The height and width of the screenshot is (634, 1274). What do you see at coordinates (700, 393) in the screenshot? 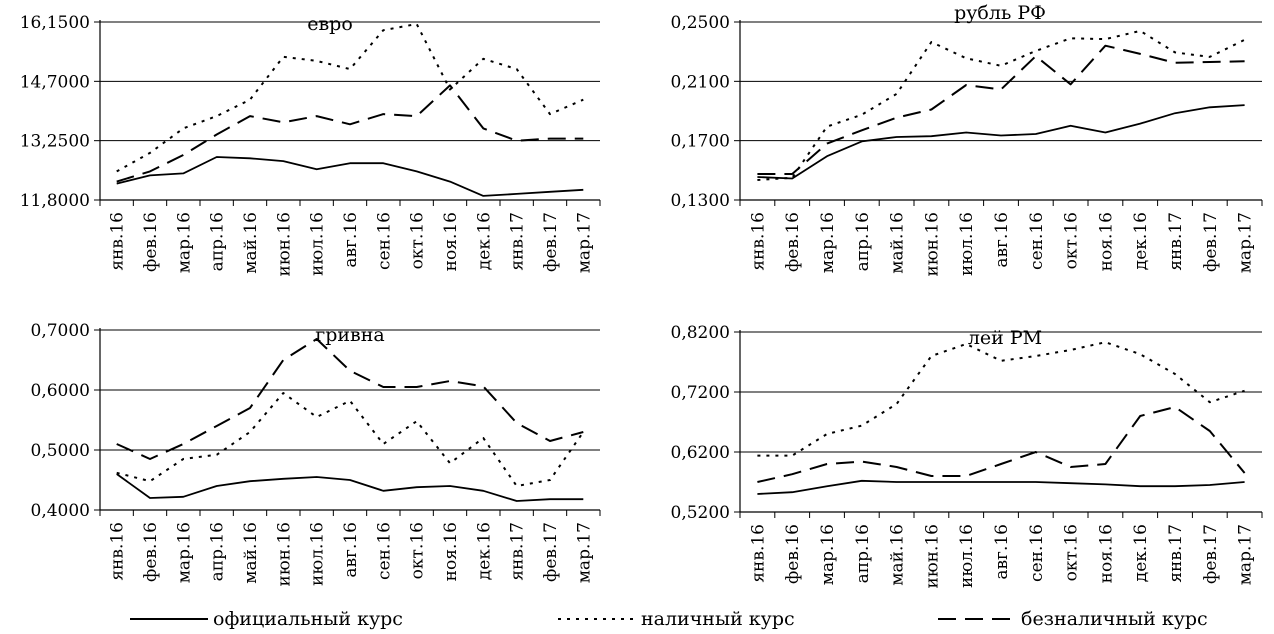
I see `y-tick-label: 0,7200` at bounding box center [700, 393].